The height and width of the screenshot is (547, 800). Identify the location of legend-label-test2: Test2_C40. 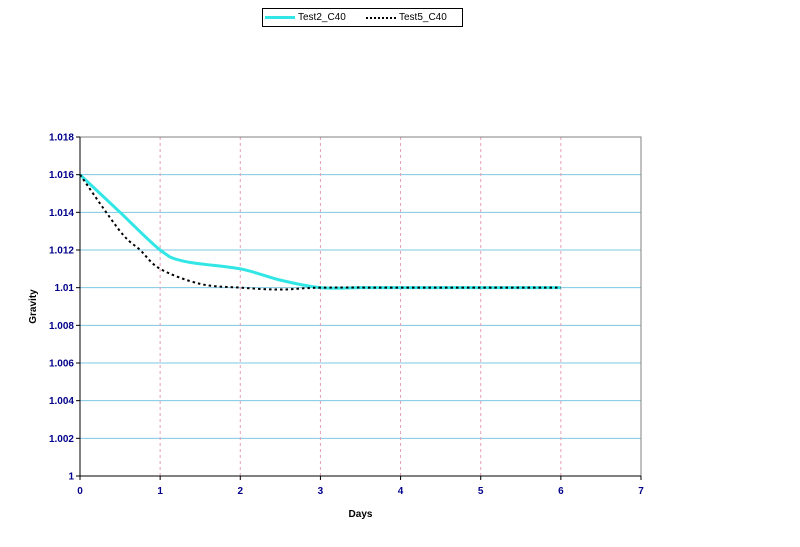
(322, 17).